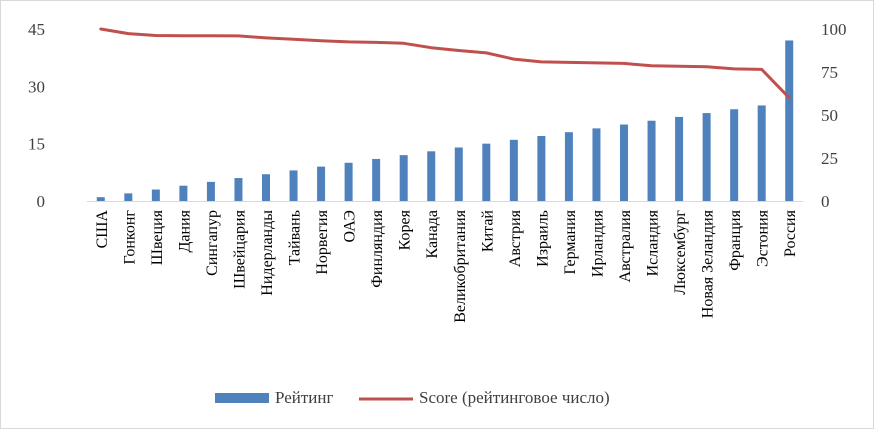  What do you see at coordinates (350, 226) in the screenshot?
I see `category-label: ОАЭ` at bounding box center [350, 226].